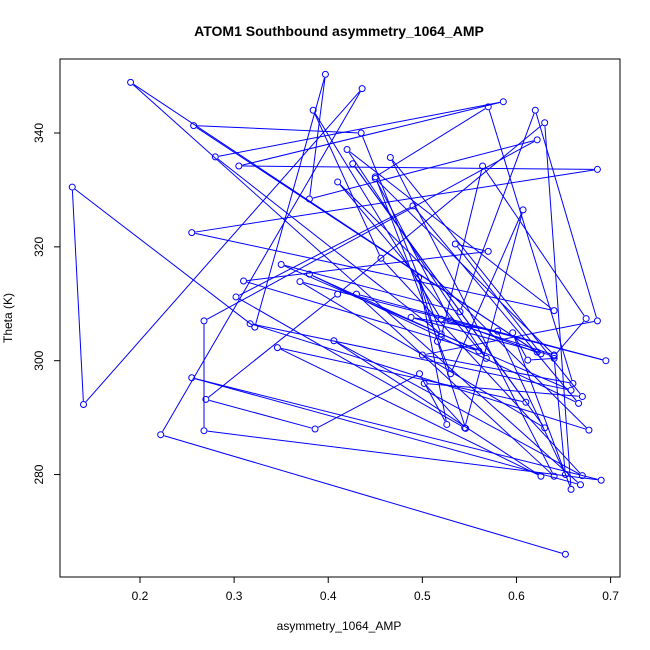 The height and width of the screenshot is (650, 650). Describe the element at coordinates (328, 596) in the screenshot. I see `x-tick-label-2: 0.4` at that location.